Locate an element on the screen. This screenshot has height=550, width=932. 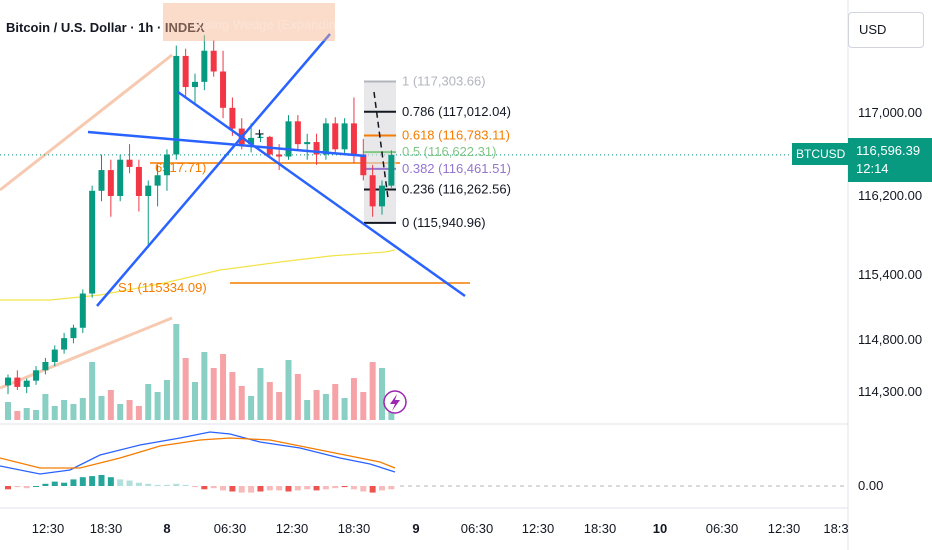
channel-upper-line is located at coordinates (86, 122).